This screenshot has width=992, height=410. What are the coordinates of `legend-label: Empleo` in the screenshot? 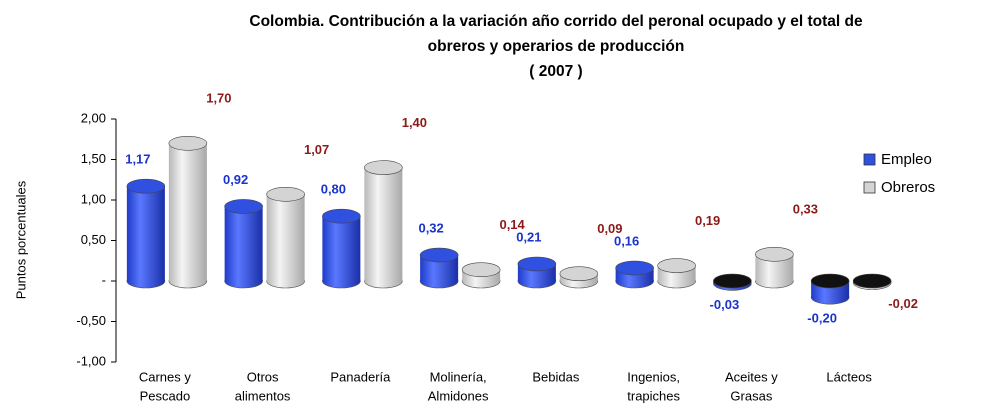 It's located at (906, 159).